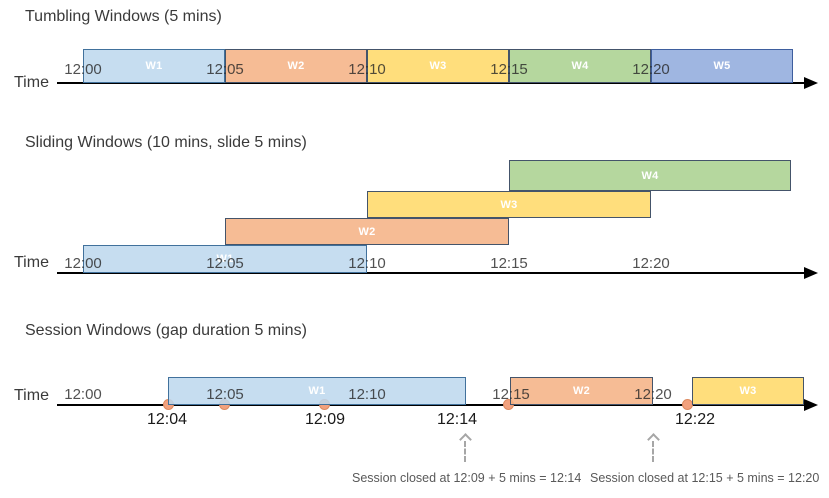 This screenshot has width=829, height=498. I want to click on session-closed-annotation: Session closed at 12:15 + 5 mins = 12:20, so click(705, 478).